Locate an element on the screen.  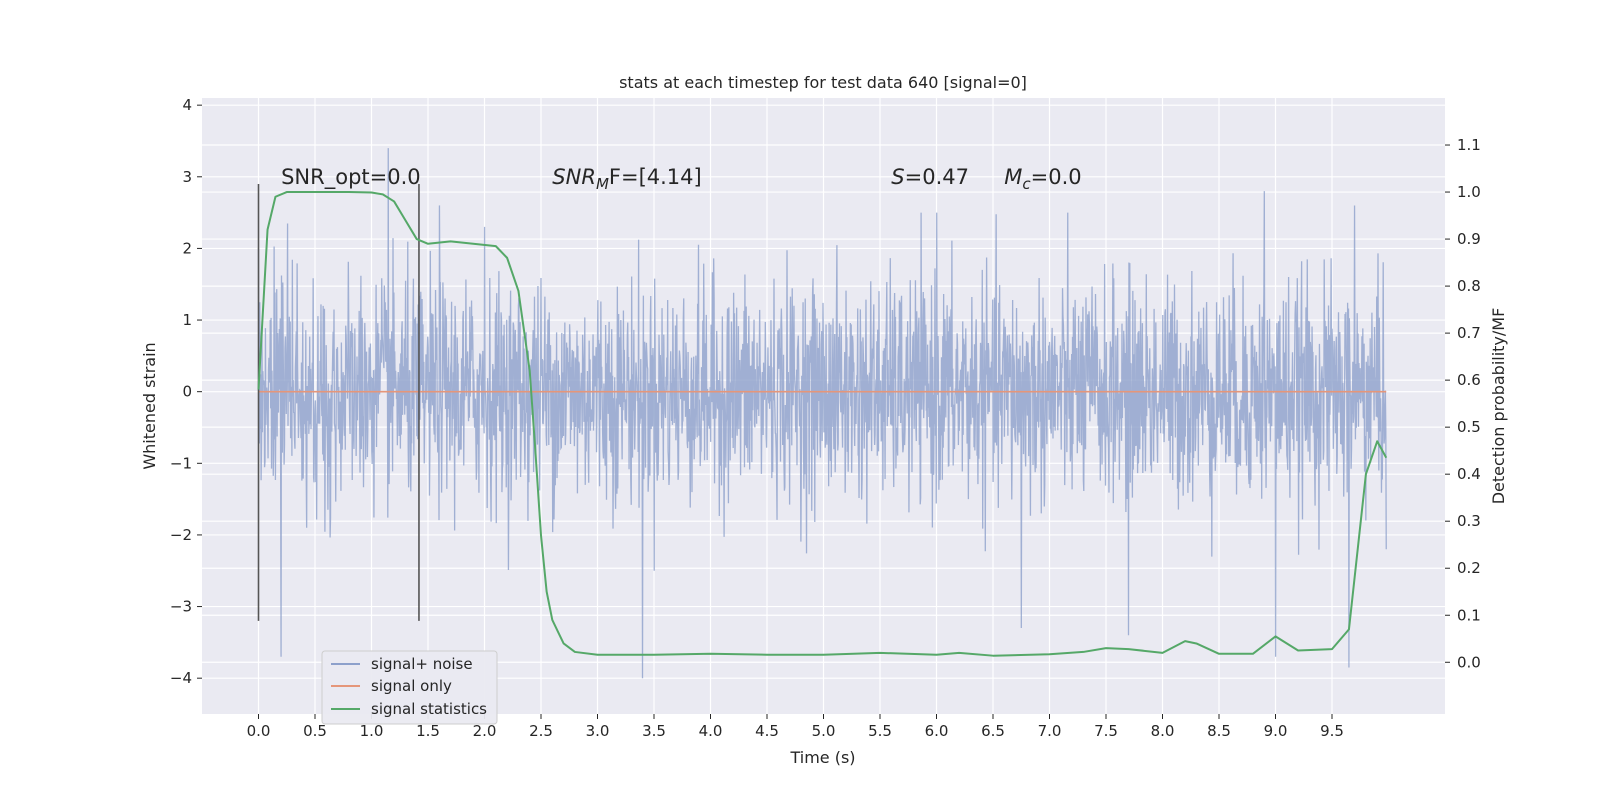
legend-label-signal-statistics: signal statistics is located at coordinates (429, 709).